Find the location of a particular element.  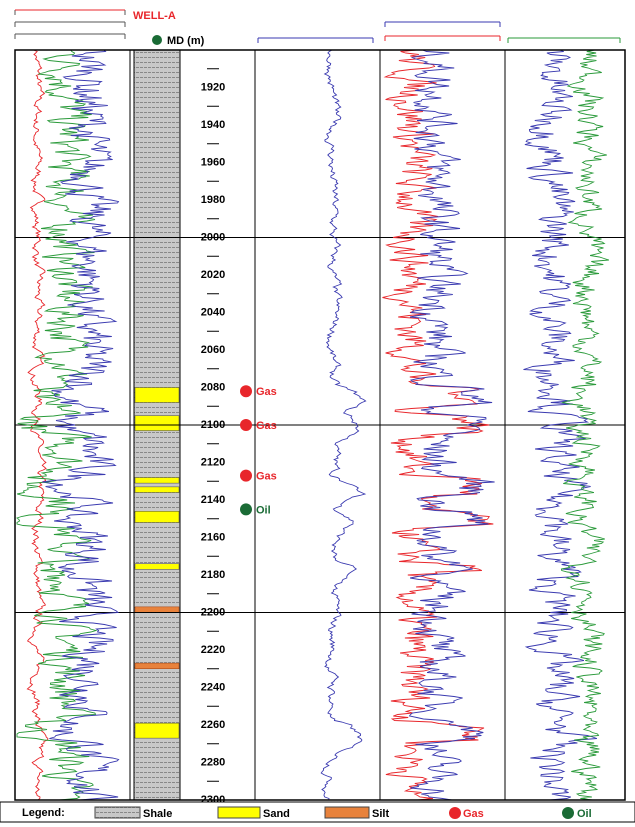

depth-tick-label: 2180 is located at coordinates (213, 575).